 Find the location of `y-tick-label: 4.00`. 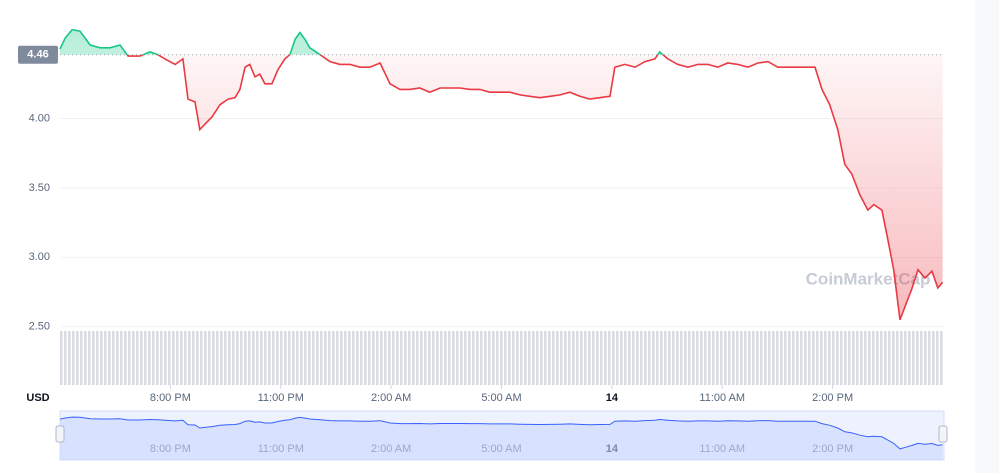

y-tick-label: 4.00 is located at coordinates (39, 118).